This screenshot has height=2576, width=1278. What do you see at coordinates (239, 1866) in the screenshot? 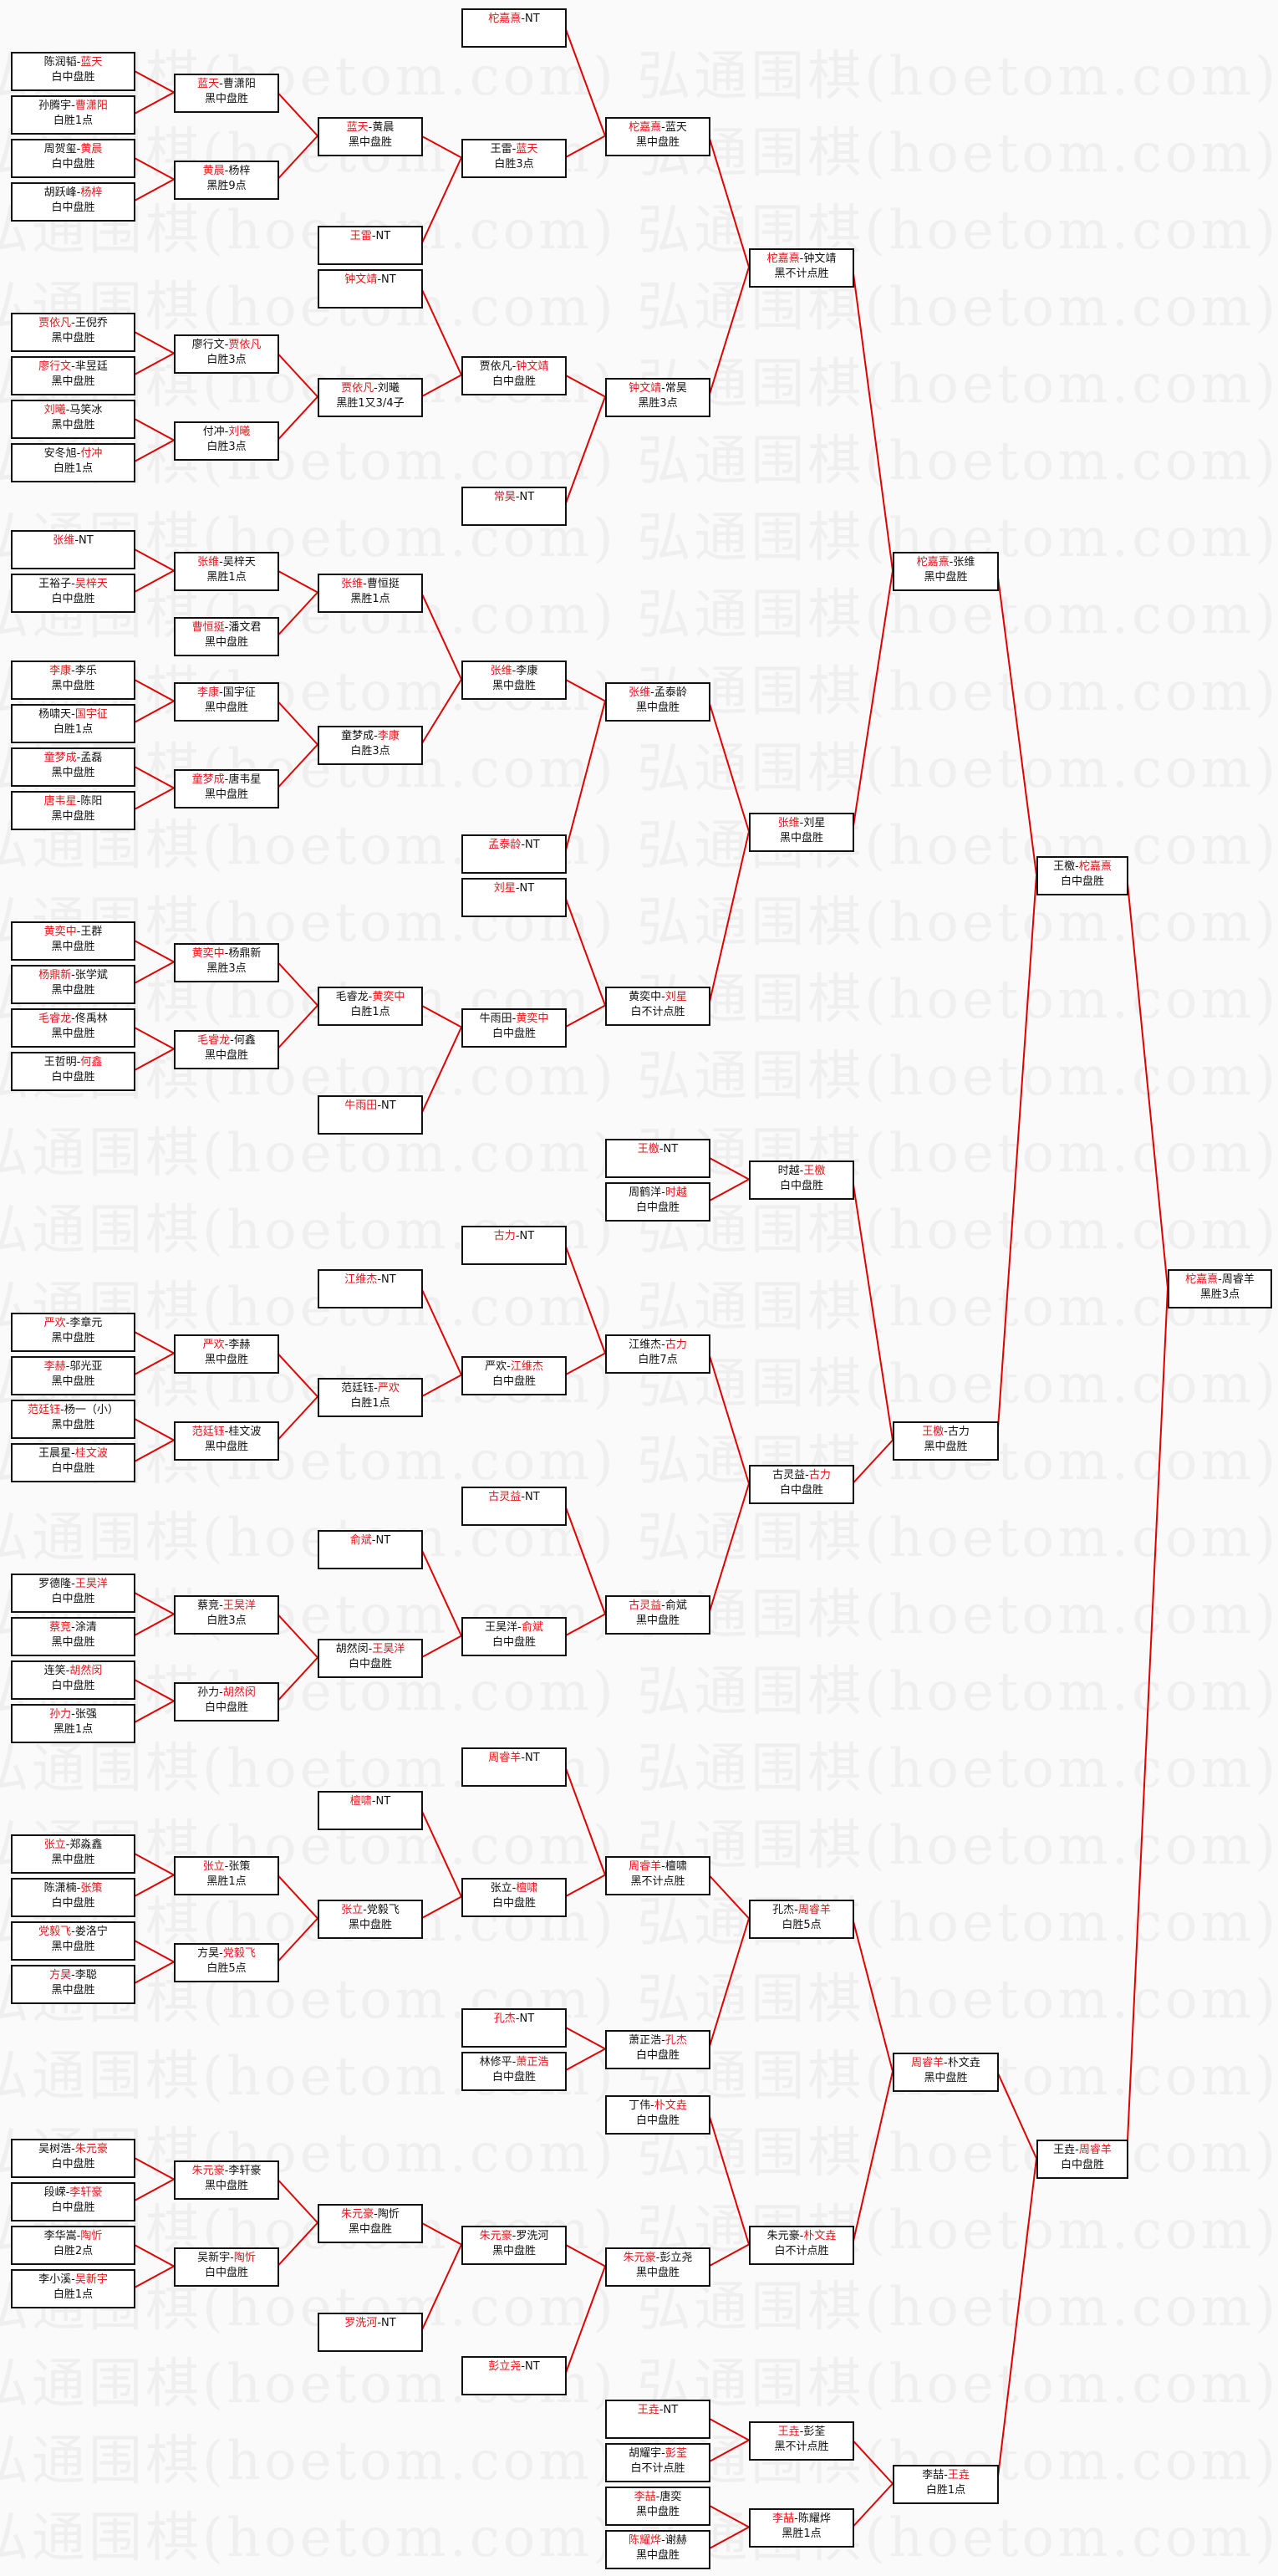
I see `player-name: 张策` at bounding box center [239, 1866].